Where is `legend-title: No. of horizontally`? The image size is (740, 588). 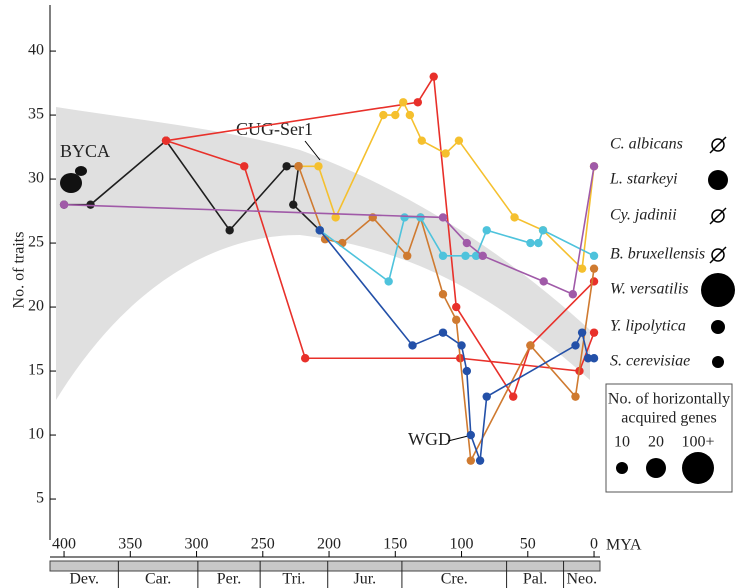 legend-title: No. of horizontally is located at coordinates (669, 399).